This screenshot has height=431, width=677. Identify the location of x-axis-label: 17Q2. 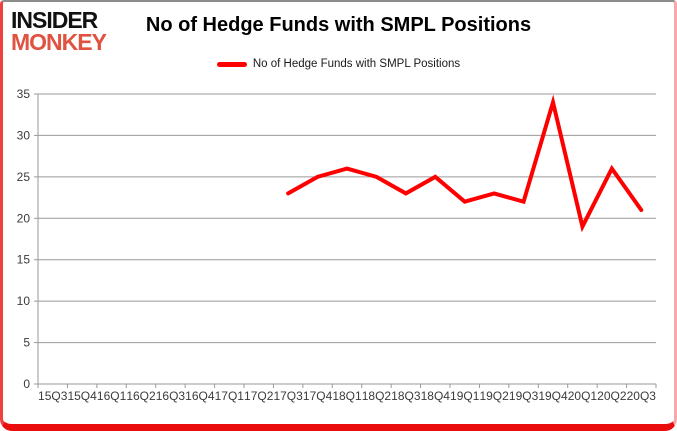
(259, 396).